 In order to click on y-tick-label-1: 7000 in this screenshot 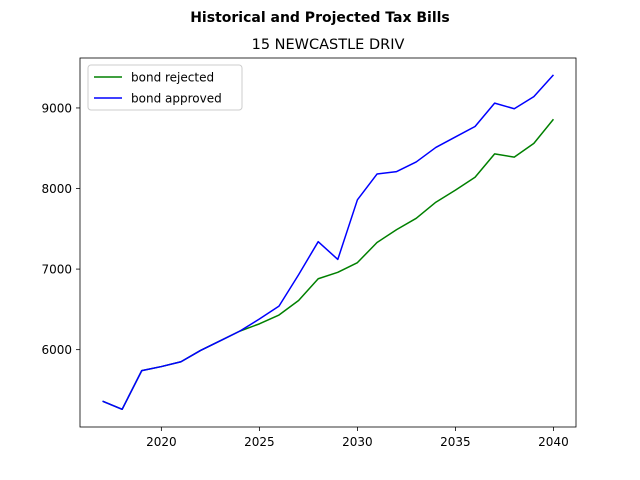, I will do `click(56, 270)`.